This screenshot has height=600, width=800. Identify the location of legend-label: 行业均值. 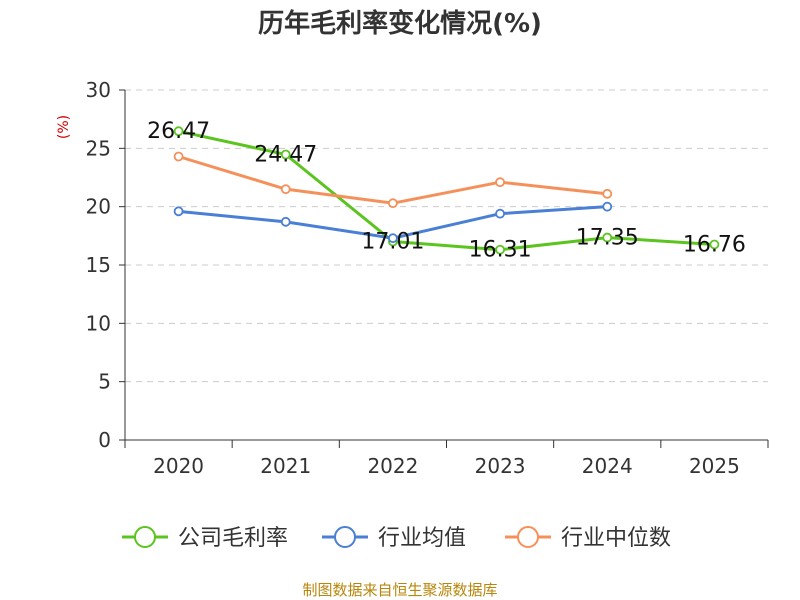
(422, 538).